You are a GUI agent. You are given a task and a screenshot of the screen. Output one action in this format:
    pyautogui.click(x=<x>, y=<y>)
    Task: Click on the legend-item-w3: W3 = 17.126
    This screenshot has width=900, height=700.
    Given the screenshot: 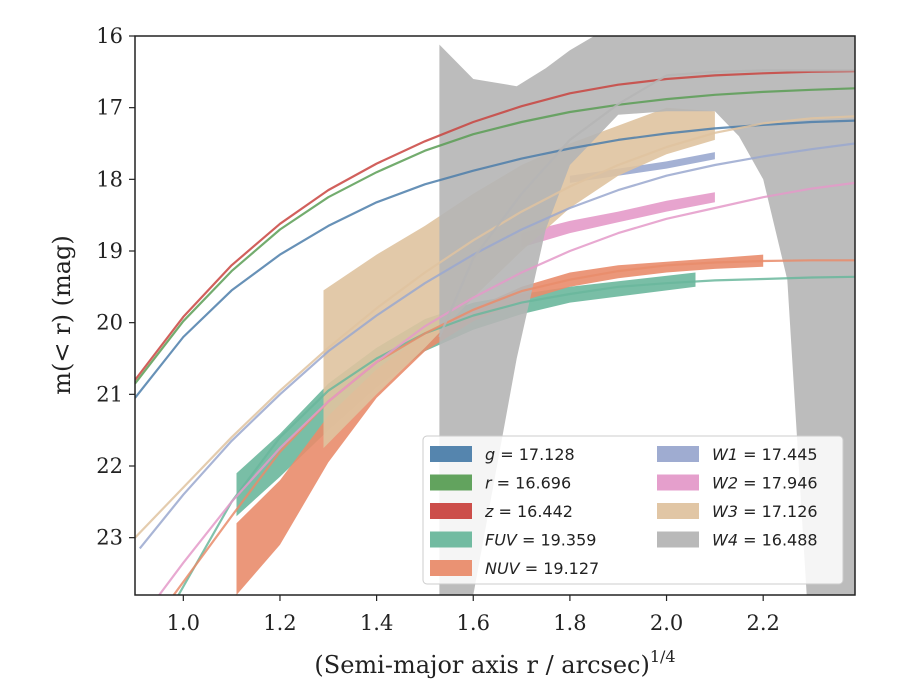 What is the action you would take?
    pyautogui.click(x=737, y=511)
    